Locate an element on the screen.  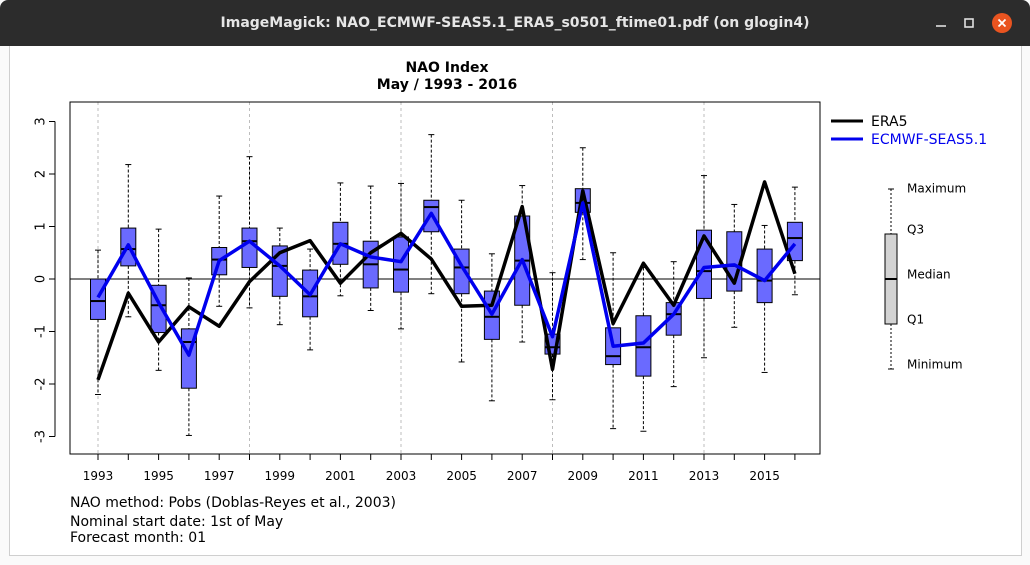
close-button is located at coordinates (1002, 23).